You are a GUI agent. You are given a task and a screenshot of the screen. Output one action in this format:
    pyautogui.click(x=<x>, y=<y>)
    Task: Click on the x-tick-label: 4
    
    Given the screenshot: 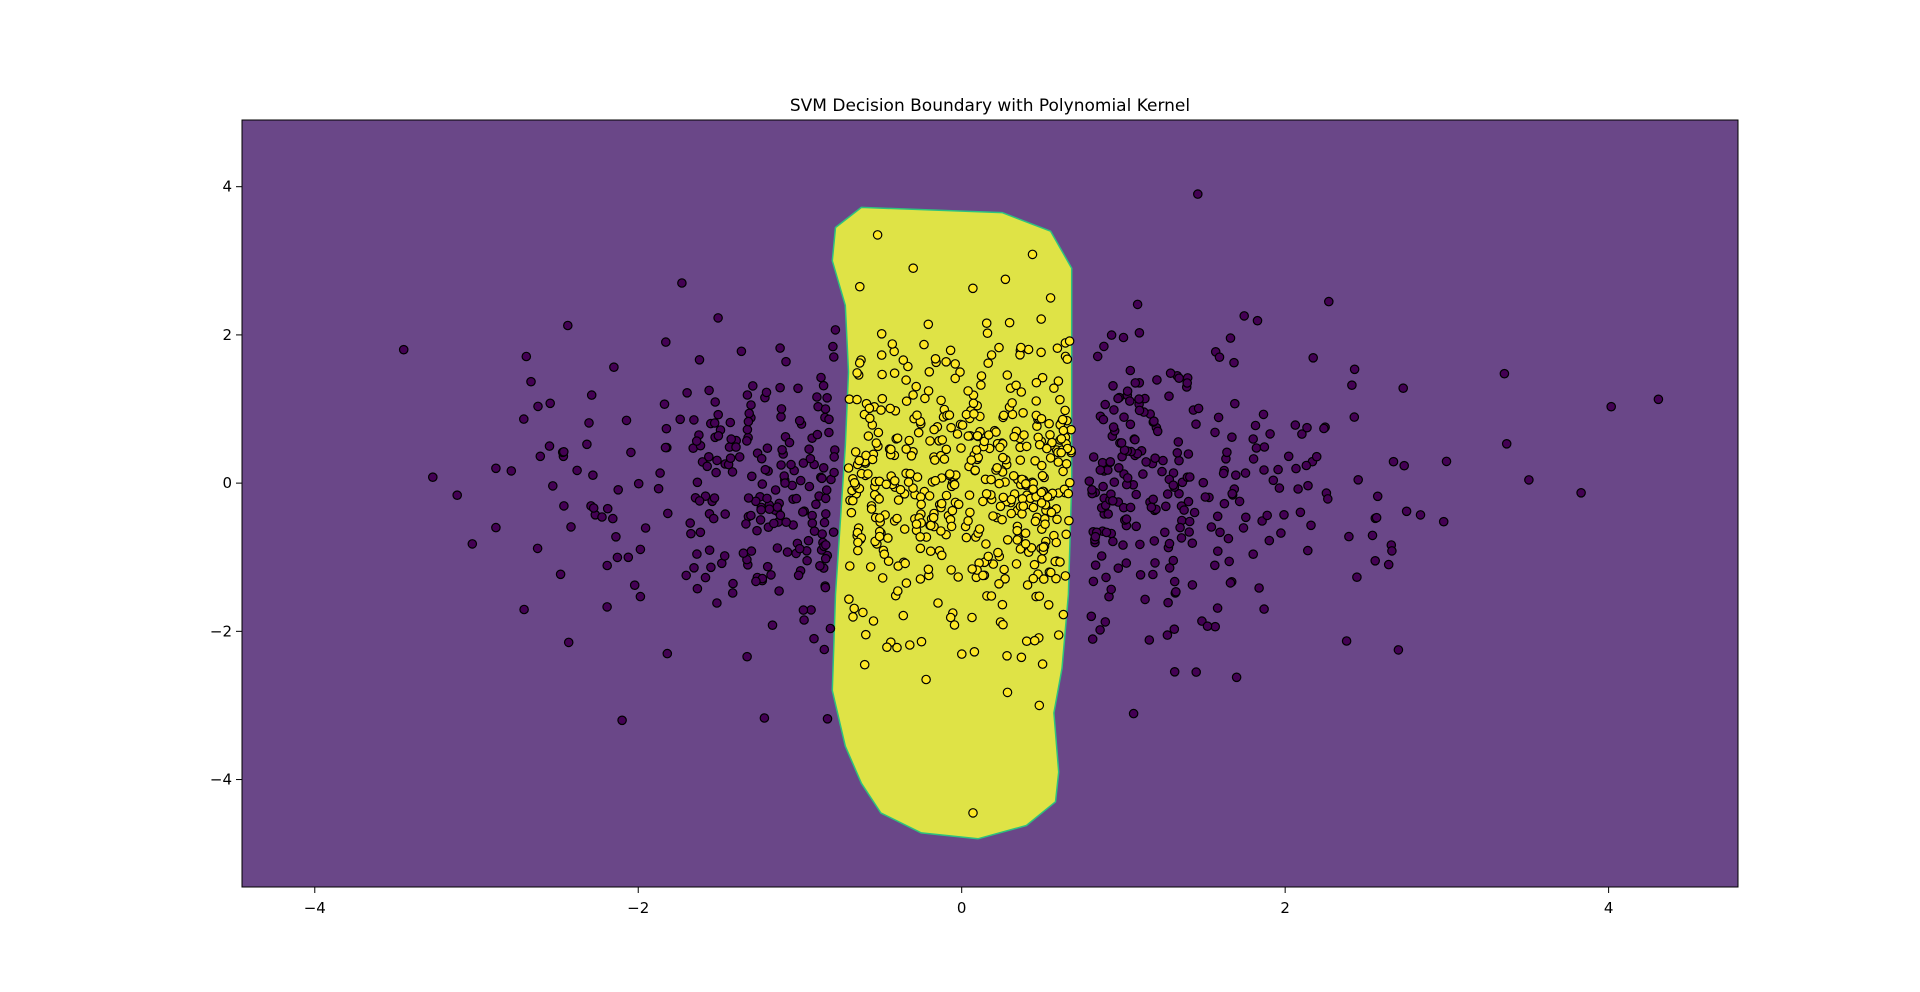 What is the action you would take?
    pyautogui.click(x=1609, y=908)
    